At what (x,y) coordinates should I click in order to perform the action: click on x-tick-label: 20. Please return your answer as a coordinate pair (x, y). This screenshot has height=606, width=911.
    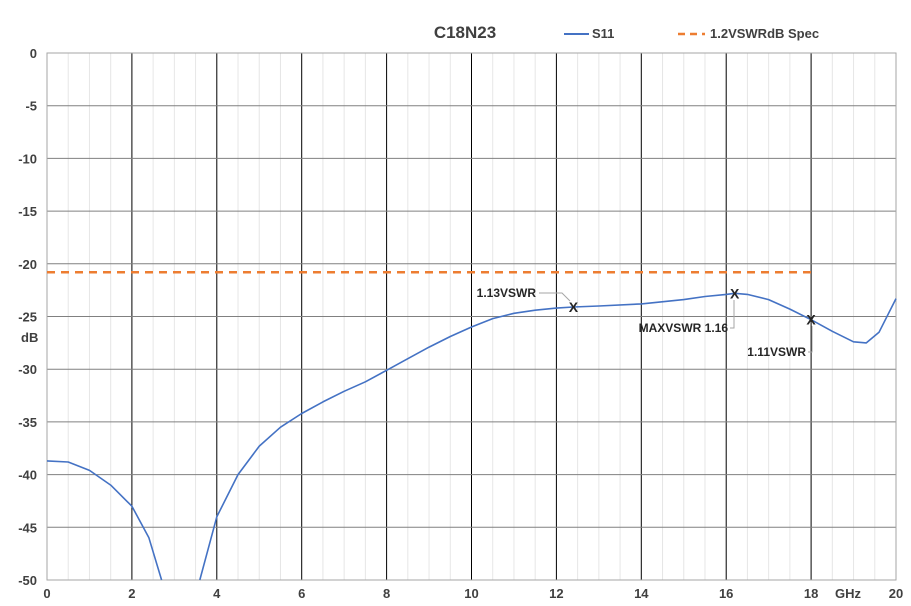
    Looking at the image, I should click on (896, 593).